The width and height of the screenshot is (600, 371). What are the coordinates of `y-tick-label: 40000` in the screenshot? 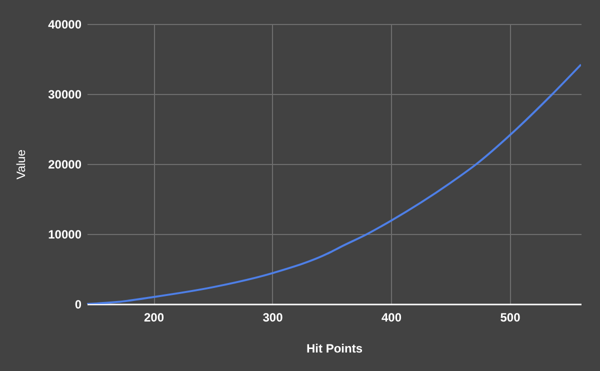 It's located at (65, 25).